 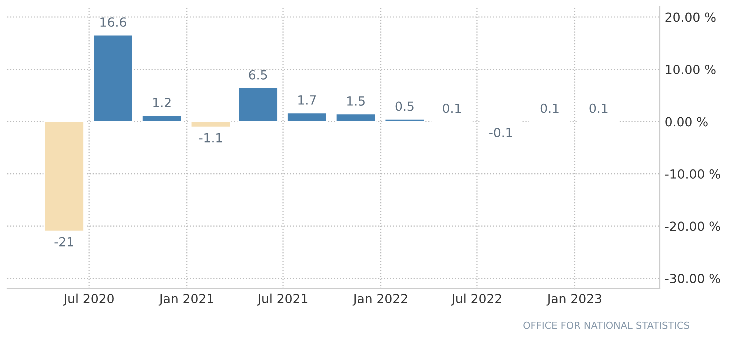 What do you see at coordinates (88, 300) in the screenshot?
I see `x-tick-label: Jul 2020` at bounding box center [88, 300].